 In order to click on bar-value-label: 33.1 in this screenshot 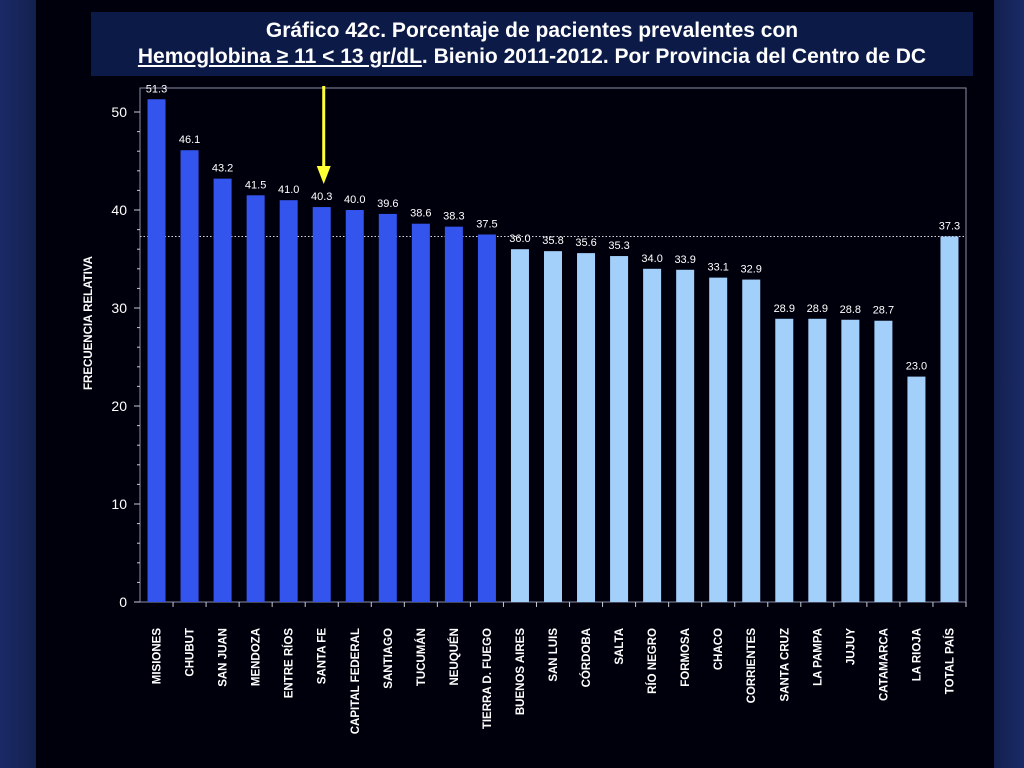, I will do `click(717, 268)`.